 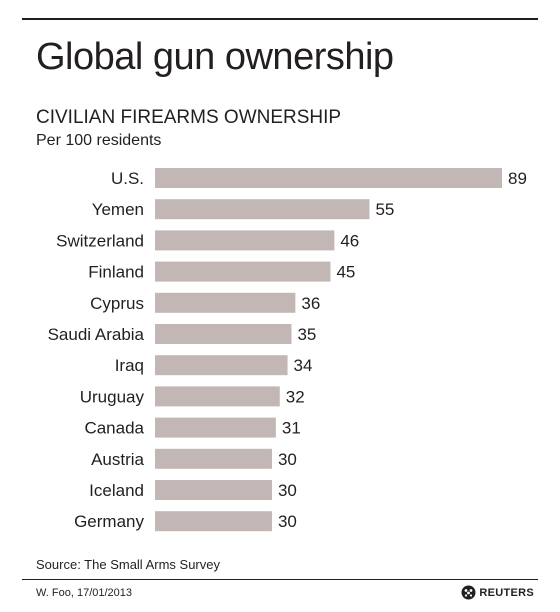 I want to click on bar-cyprus, so click(x=225, y=302).